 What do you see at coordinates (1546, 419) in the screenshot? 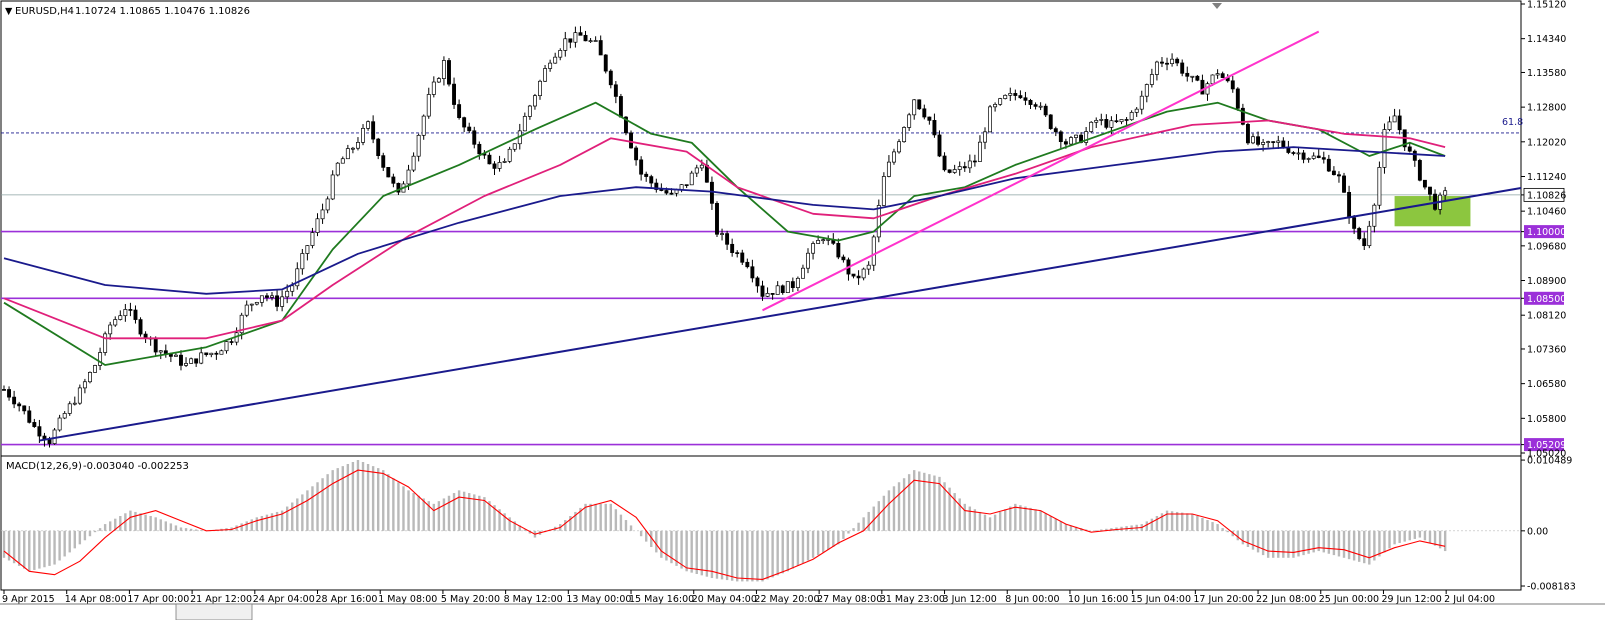
I see `y-tick-label: 1.05800` at bounding box center [1546, 419].